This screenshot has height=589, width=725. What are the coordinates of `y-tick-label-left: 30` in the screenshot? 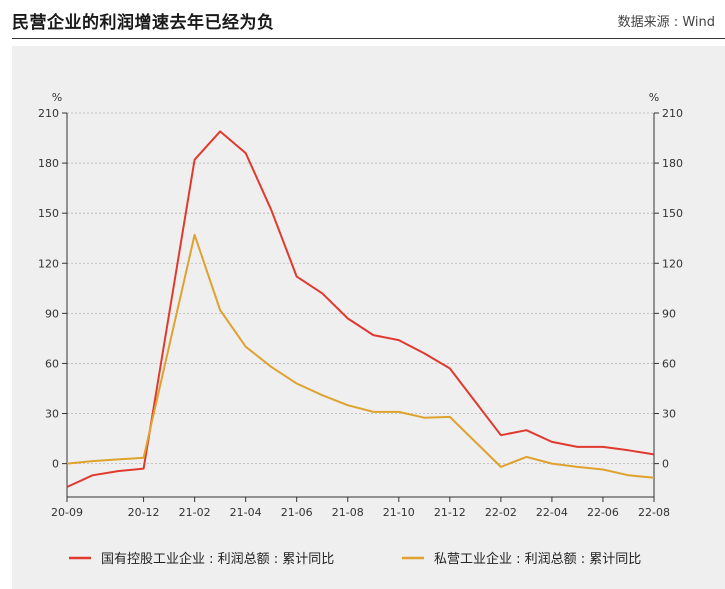 It's located at (52, 414).